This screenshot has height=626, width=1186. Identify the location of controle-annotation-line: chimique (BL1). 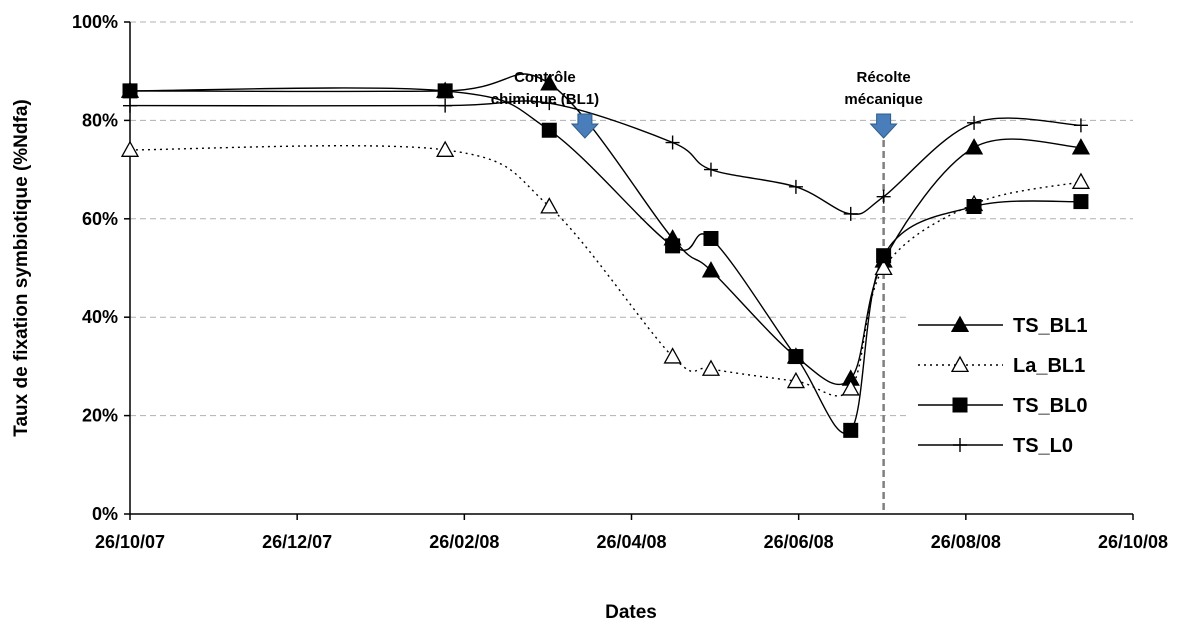
(545, 99).